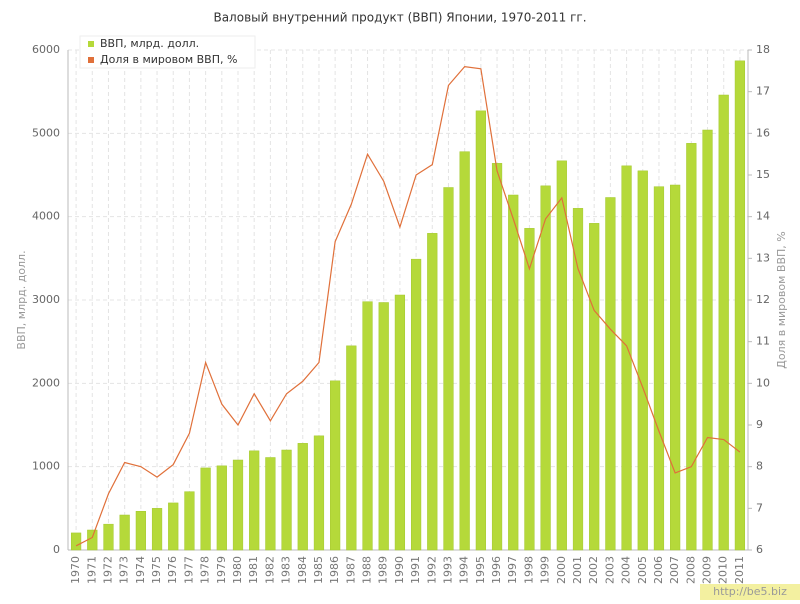  I want to click on x-tick-label: 1985, so click(318, 570).